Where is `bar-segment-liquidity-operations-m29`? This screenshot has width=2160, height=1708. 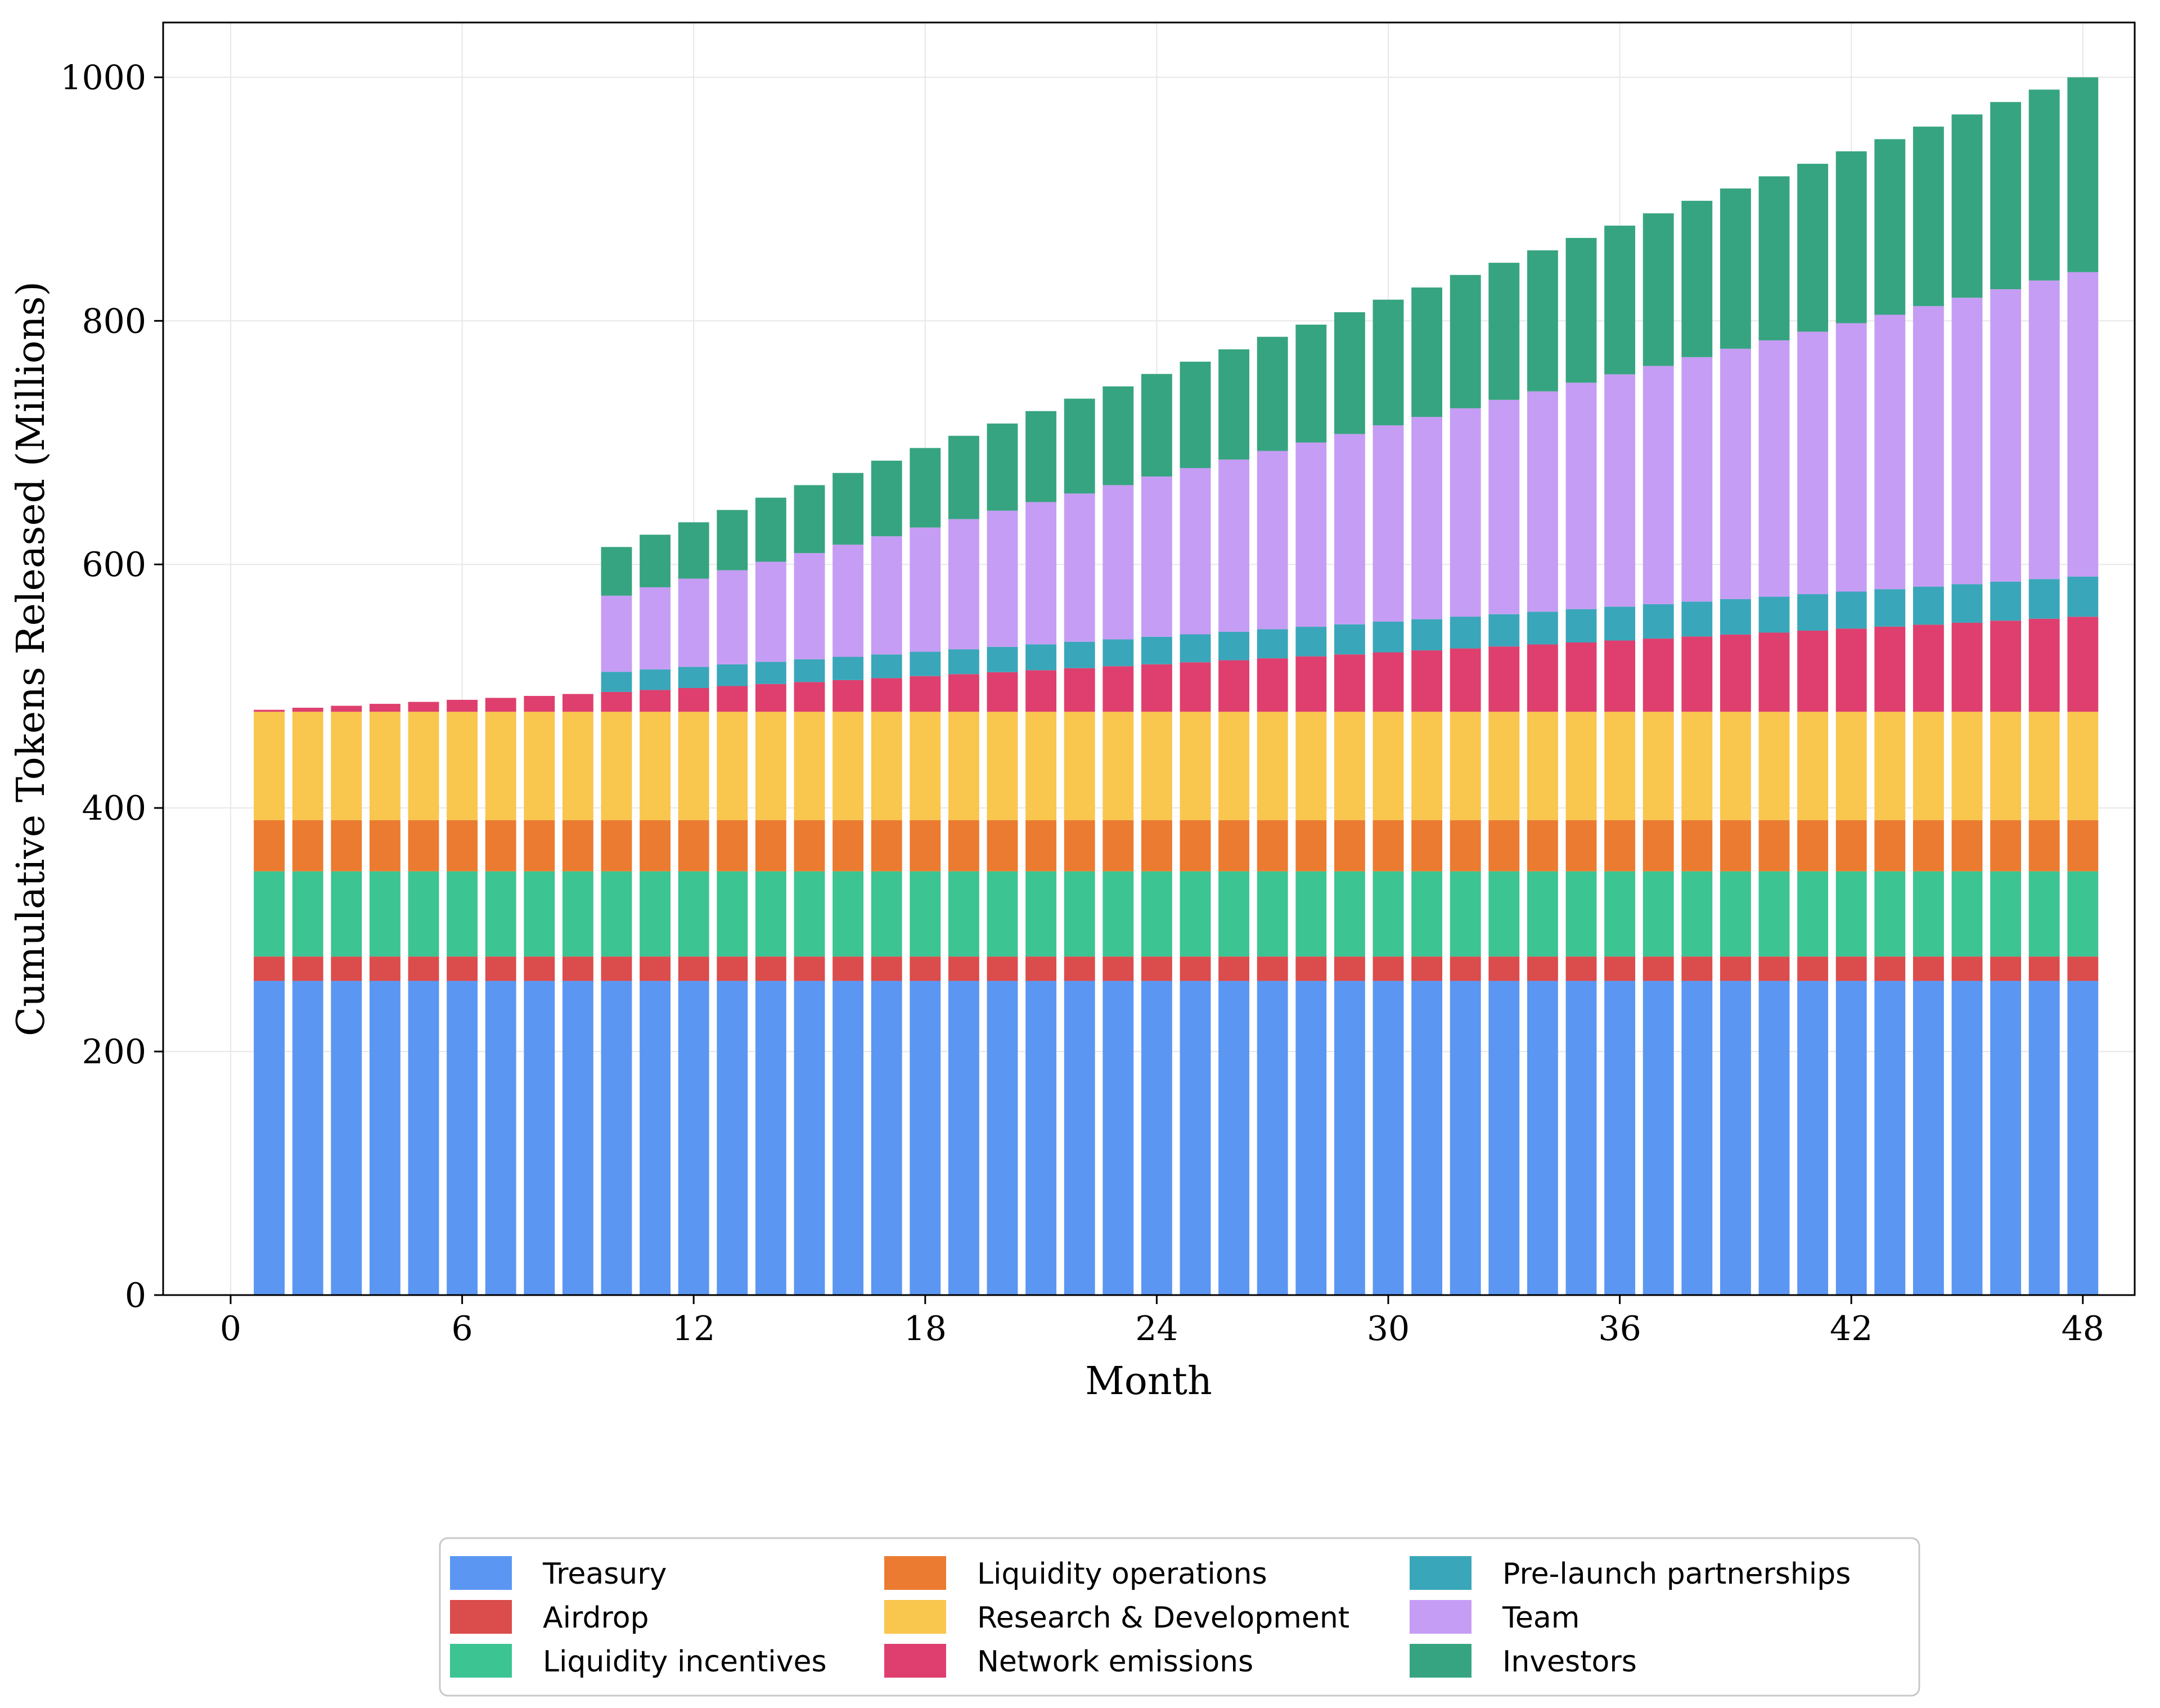 bar-segment-liquidity-operations-m29 is located at coordinates (1349, 845).